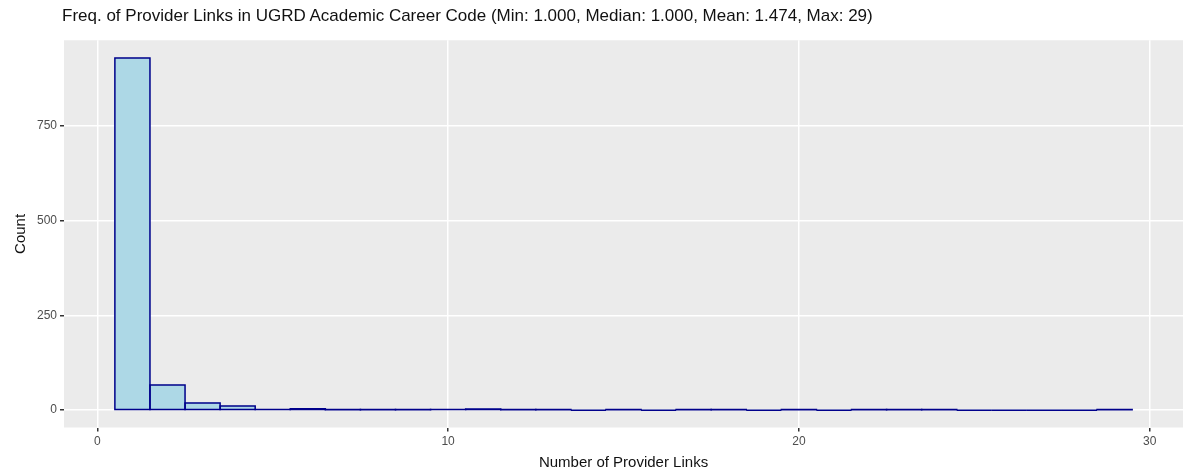 The image size is (1203, 474). I want to click on y-tick-label: 250, so click(47, 314).